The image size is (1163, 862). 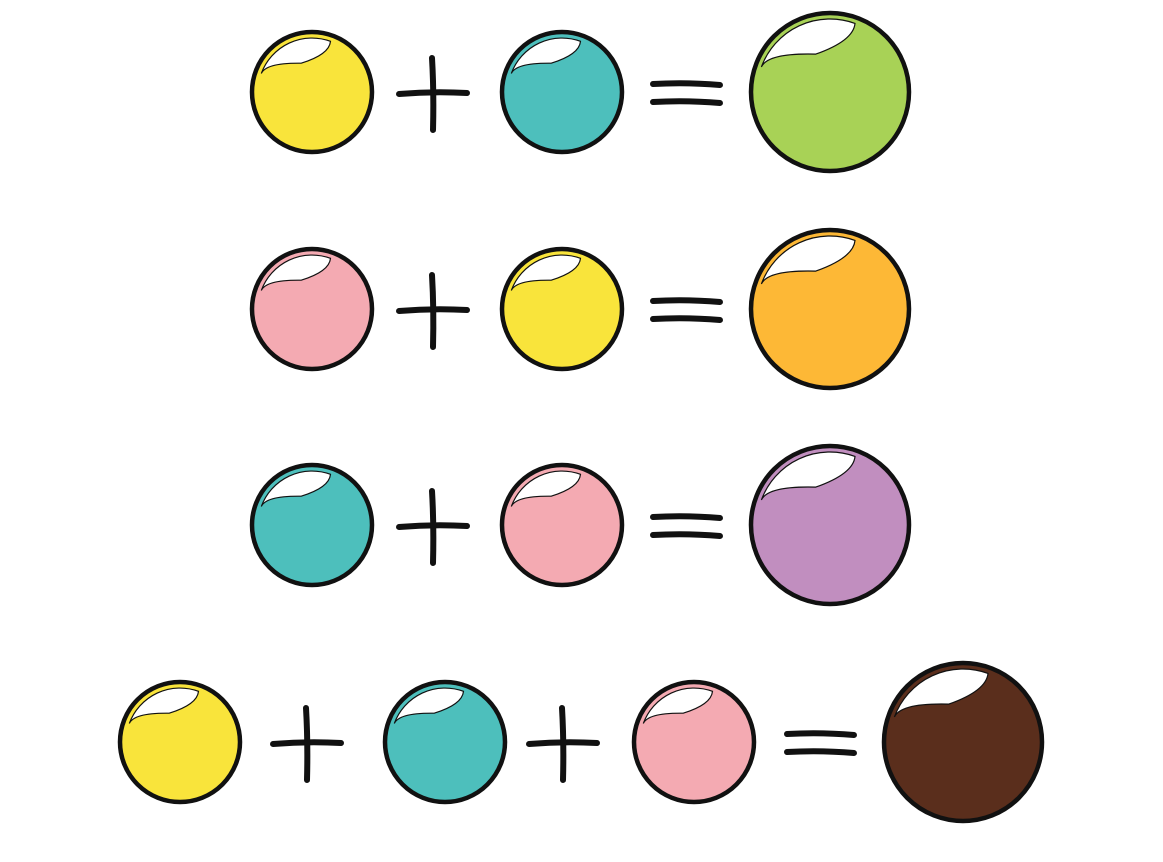 I want to click on green-result-ball, so click(x=830, y=92).